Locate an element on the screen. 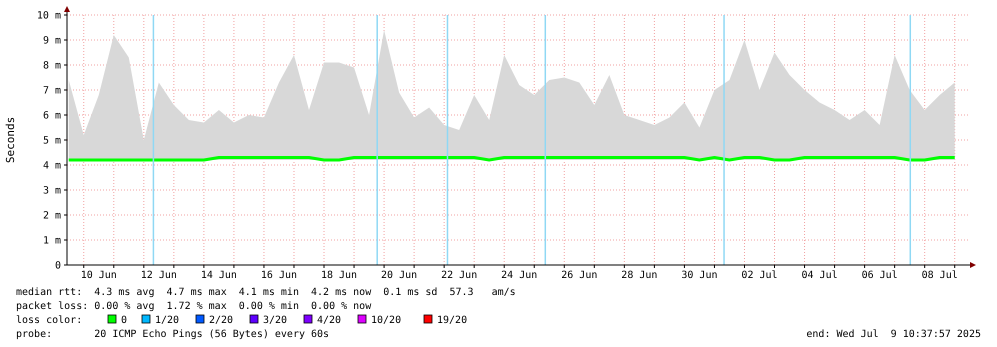 The width and height of the screenshot is (997, 347). y-tick-label: 5 m is located at coordinates (51, 141).